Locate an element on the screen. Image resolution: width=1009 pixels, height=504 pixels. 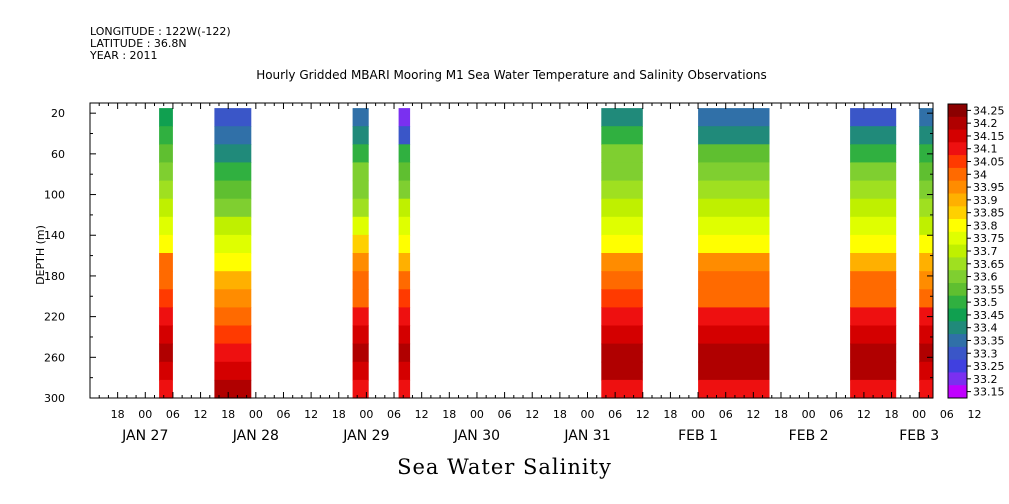
colorbar-label: 34.2 is located at coordinates (985, 123).